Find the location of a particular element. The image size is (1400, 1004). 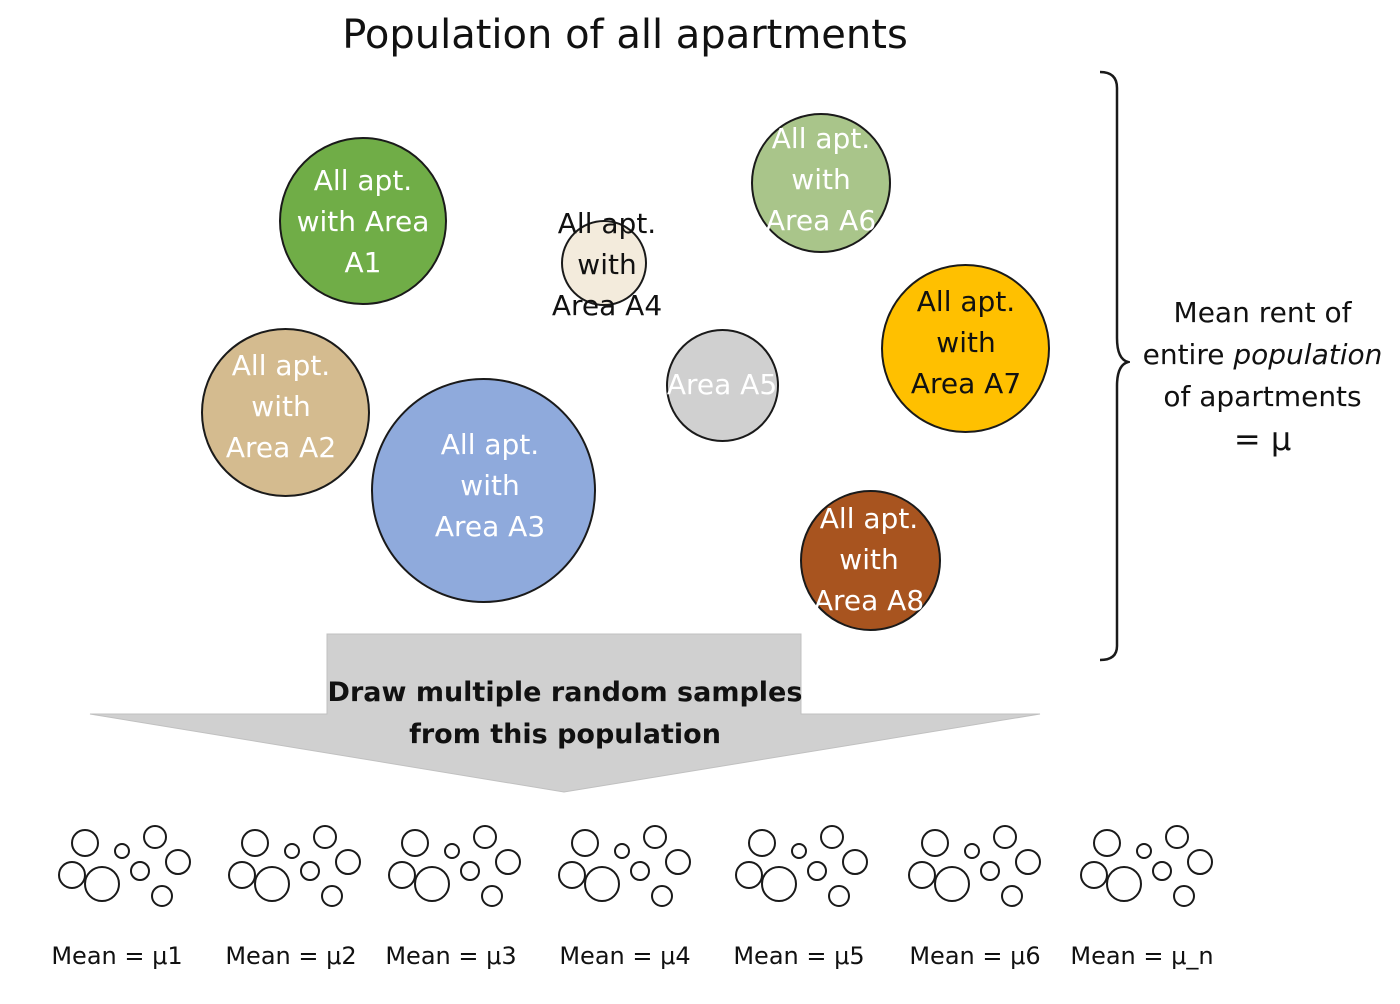

sampling-arrow-line-2: from this population is located at coordinates (565, 734).